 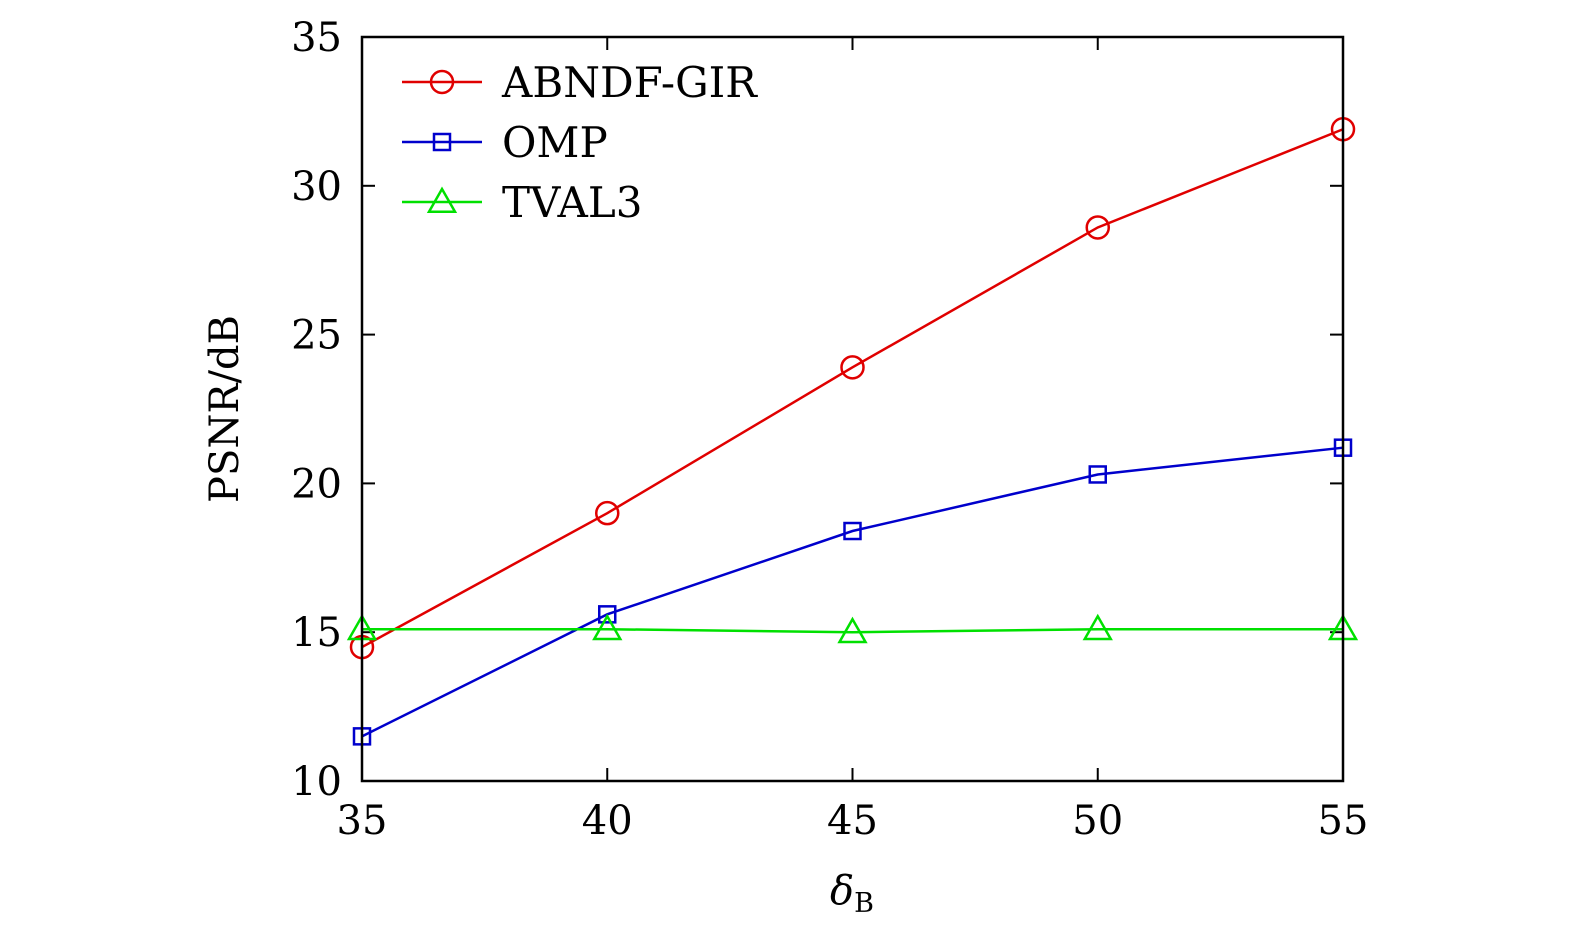 I want to click on y-tick-label: 15, so click(x=316, y=633).